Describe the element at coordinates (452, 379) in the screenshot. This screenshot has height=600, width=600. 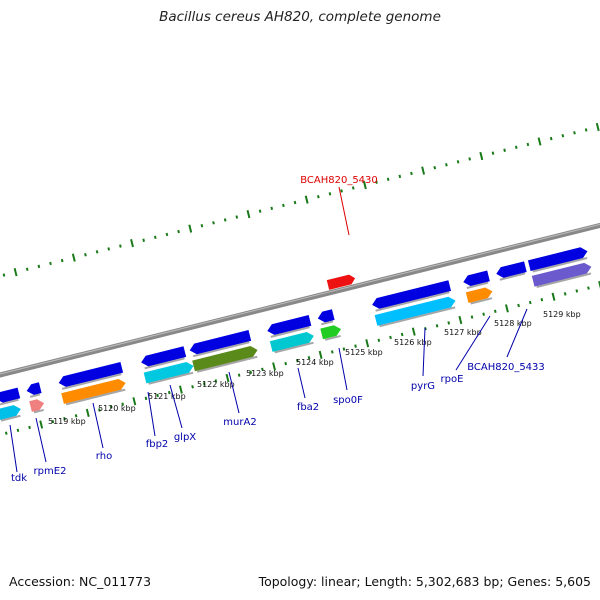
I see `gene-label: rpoE` at that location.